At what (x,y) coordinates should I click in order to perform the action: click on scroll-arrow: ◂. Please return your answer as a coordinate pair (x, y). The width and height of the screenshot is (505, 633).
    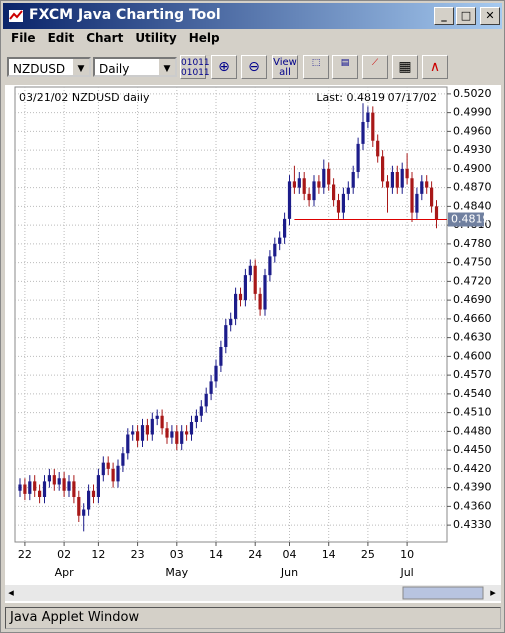
    Looking at the image, I should click on (11, 592).